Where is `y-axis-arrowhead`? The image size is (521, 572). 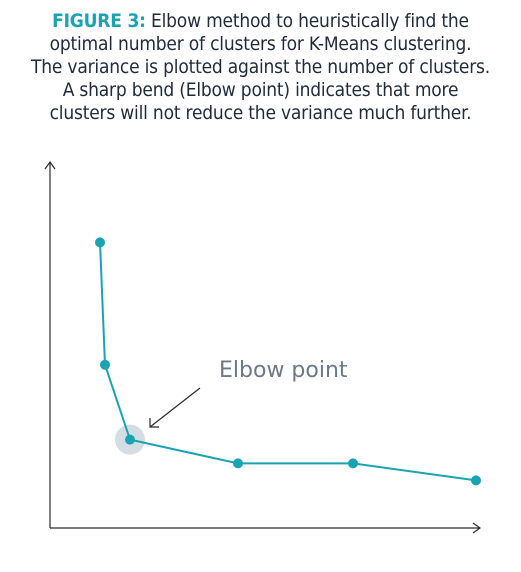 y-axis-arrowhead is located at coordinates (50, 165).